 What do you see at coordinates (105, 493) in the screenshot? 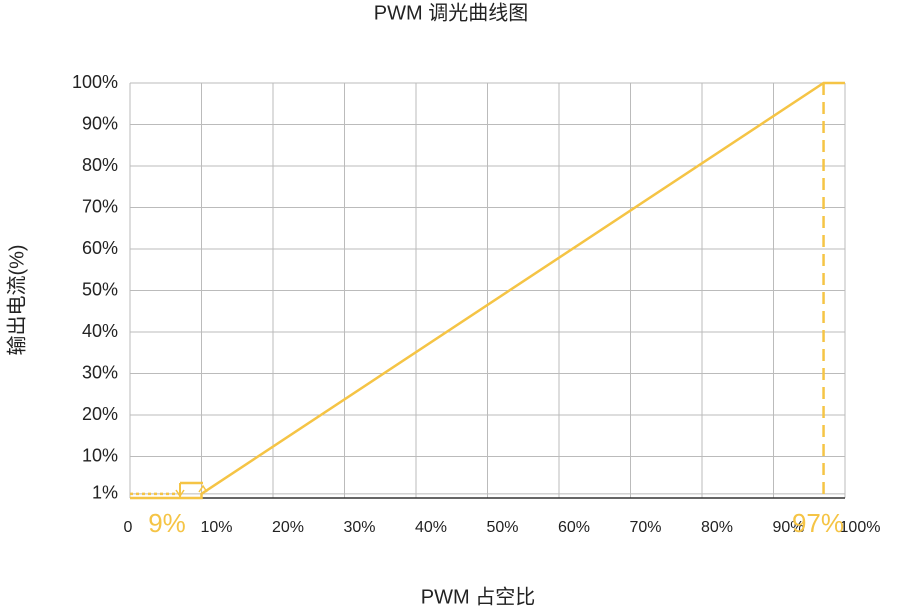
I see `y-tick-label: 1%` at bounding box center [105, 493].